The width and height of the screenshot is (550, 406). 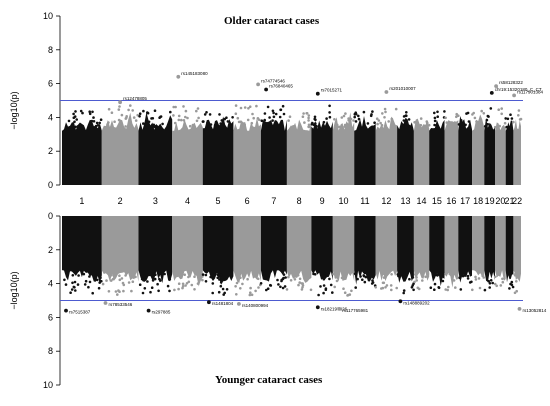 I want to click on top-y-tick-label: 4, so click(x=50, y=117).